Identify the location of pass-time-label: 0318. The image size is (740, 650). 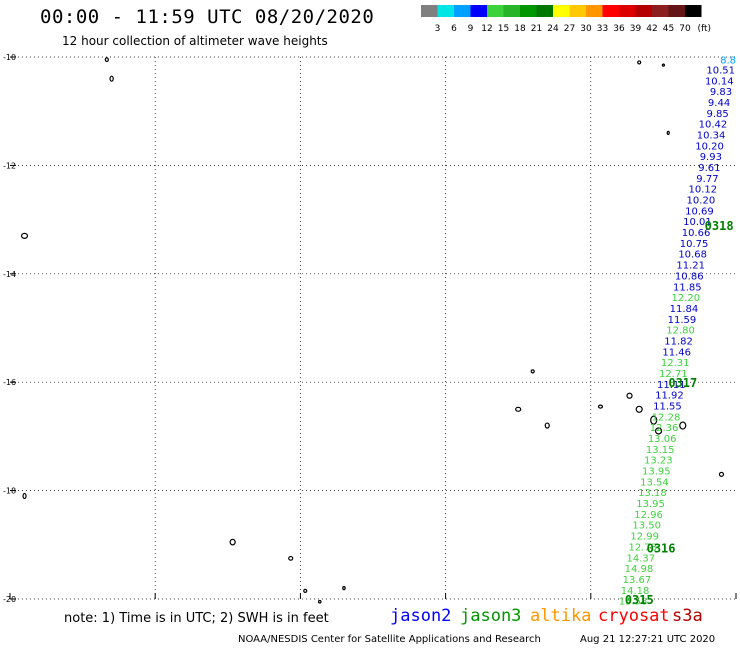
(719, 226).